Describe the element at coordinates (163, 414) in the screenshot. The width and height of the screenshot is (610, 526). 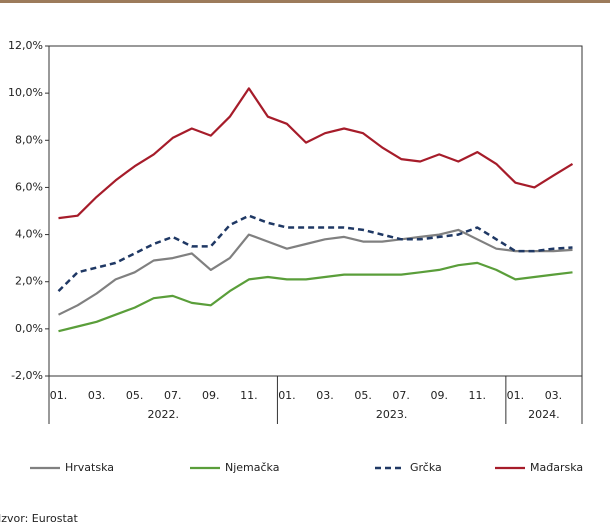
I see `year-label: 2022.` at that location.